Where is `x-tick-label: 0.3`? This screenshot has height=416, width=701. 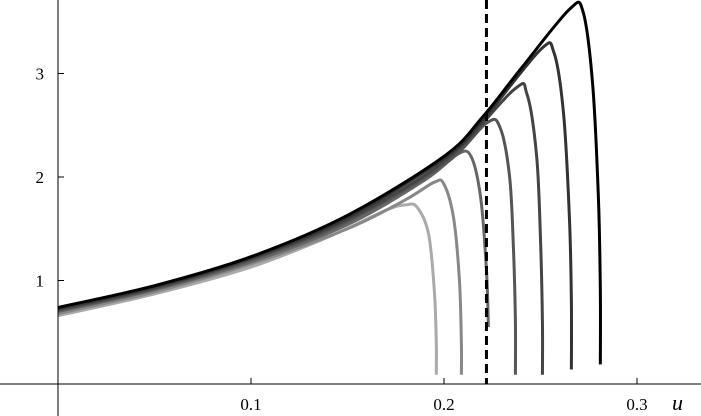
x-tick-label: 0.3 is located at coordinates (636, 404).